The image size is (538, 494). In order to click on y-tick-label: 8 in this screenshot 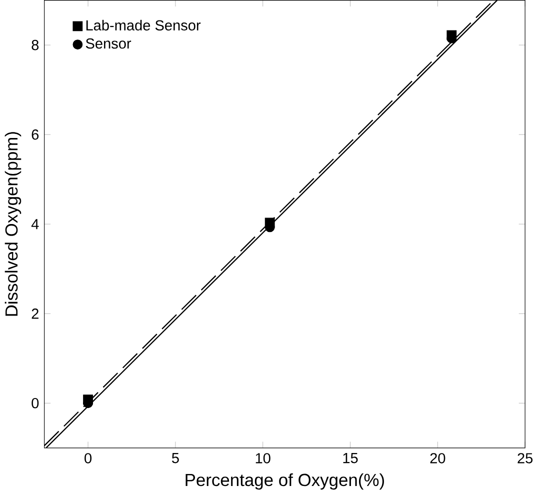, I will do `click(35, 45)`.